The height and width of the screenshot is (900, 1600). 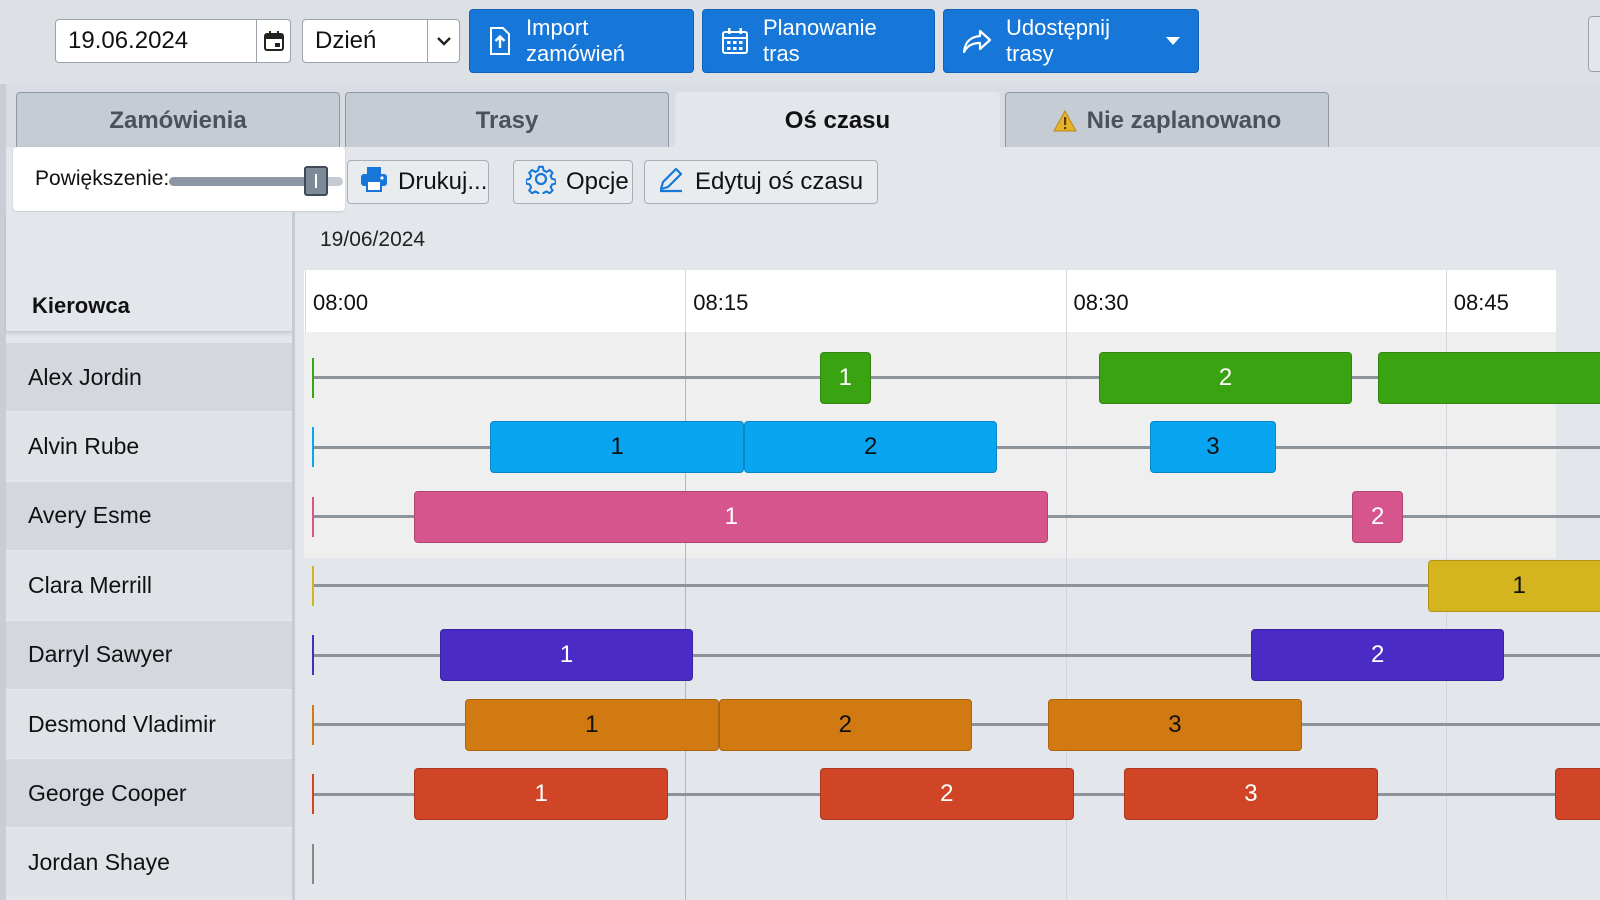 I want to click on tab-routes: Trasy, so click(x=507, y=120).